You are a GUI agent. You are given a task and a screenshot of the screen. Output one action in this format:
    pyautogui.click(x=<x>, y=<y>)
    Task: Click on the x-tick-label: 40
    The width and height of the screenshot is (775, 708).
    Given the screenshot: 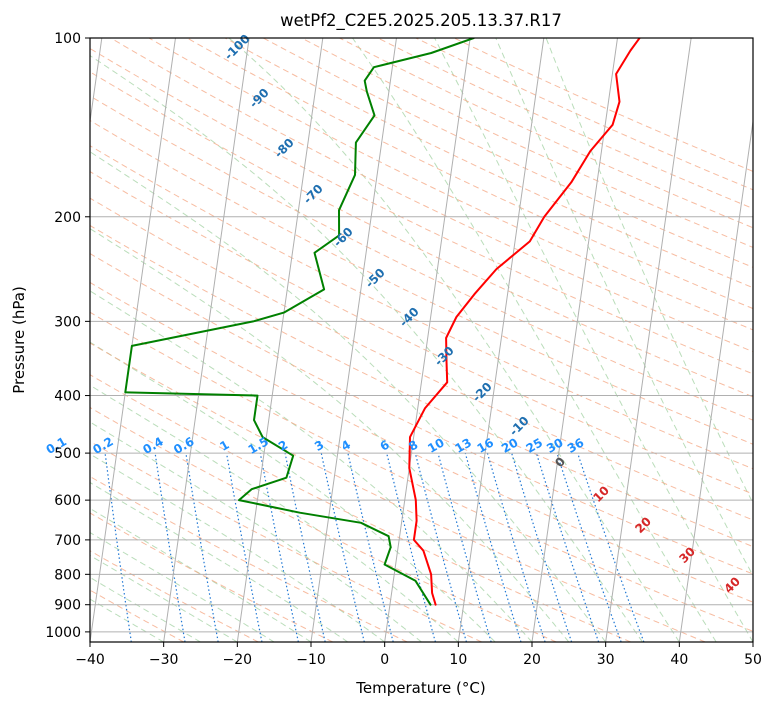 What is the action you would take?
    pyautogui.click(x=679, y=660)
    